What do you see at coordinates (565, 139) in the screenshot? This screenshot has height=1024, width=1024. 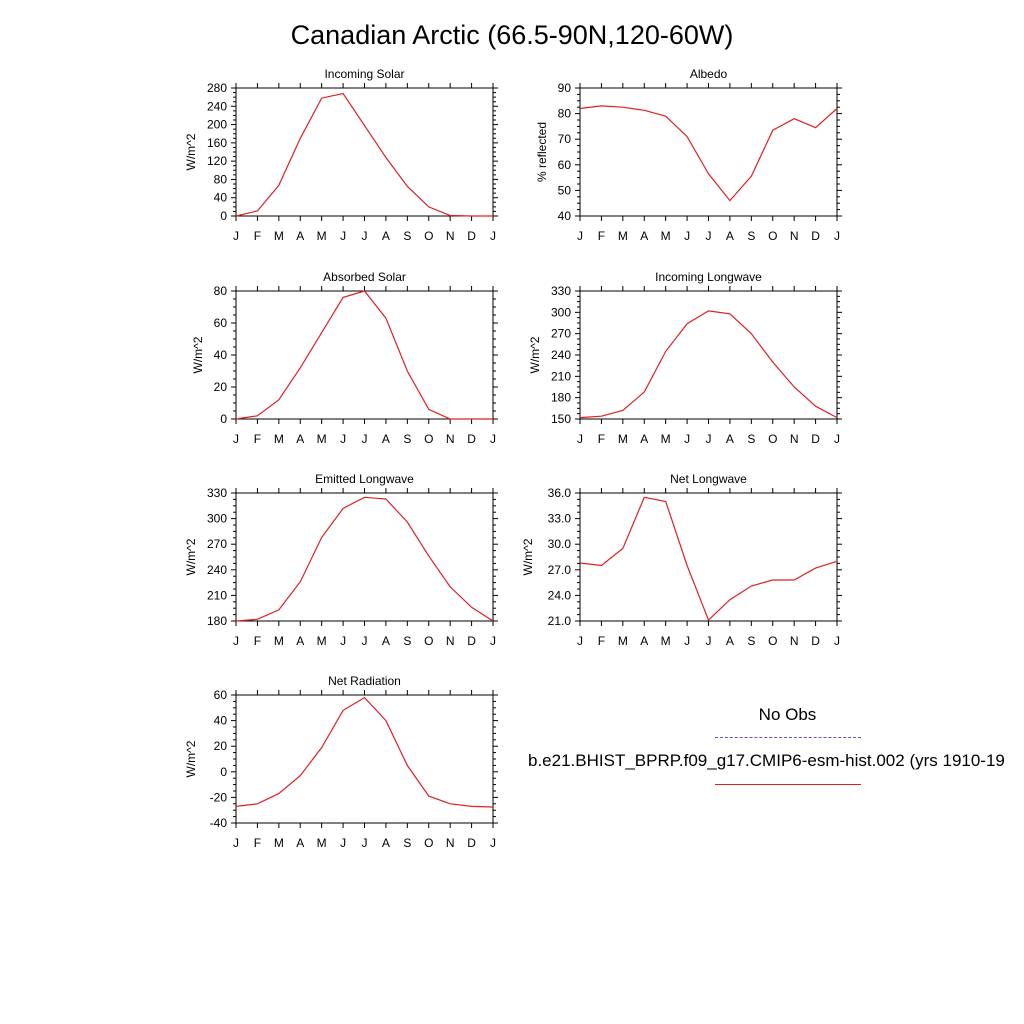 I see `y-tick-label: 70` at bounding box center [565, 139].